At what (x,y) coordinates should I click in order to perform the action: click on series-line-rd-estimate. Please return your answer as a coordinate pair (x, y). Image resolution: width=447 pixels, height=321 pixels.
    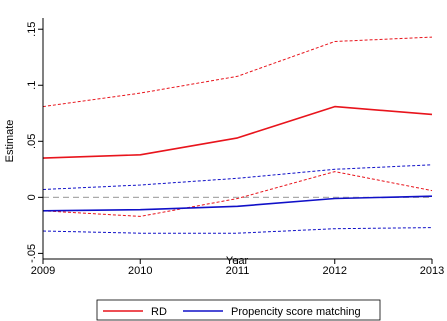
    Looking at the image, I should click on (237, 132).